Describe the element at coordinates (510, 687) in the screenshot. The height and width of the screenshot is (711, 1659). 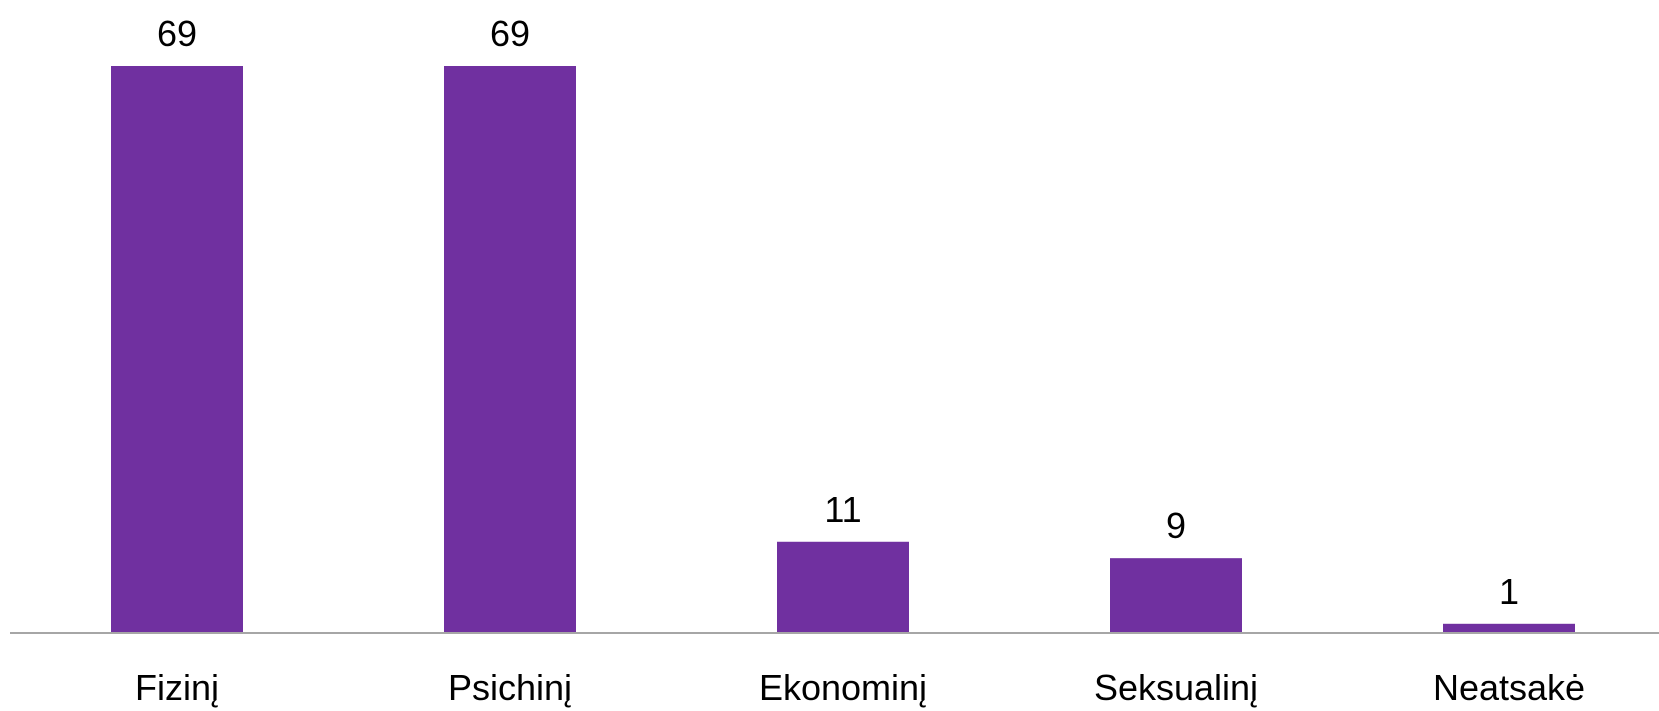
I see `category-label-1: Psichinį` at that location.